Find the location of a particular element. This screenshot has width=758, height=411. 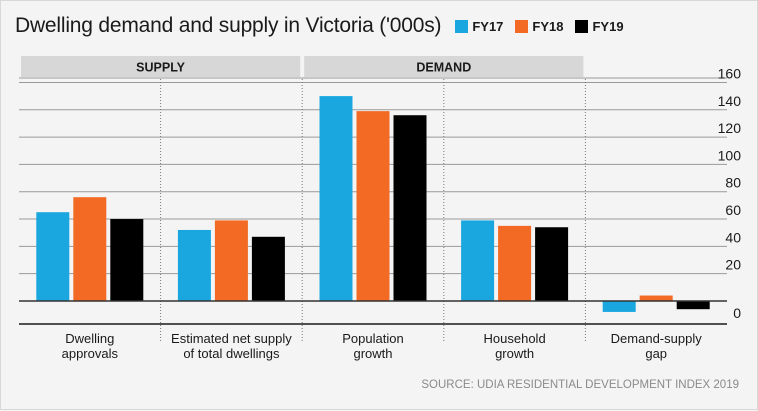

category-label: of total dwellings is located at coordinates (231, 353).